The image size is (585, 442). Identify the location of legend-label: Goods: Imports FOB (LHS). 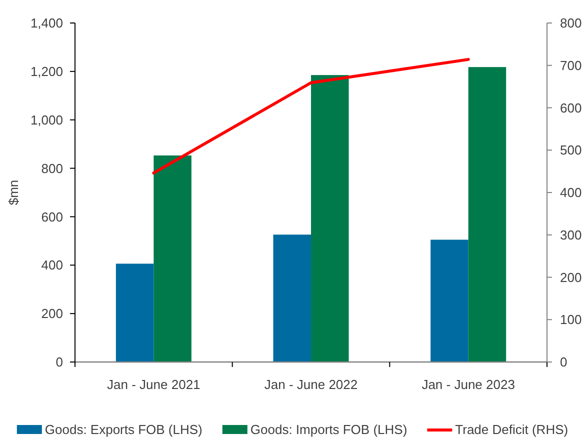
(329, 429).